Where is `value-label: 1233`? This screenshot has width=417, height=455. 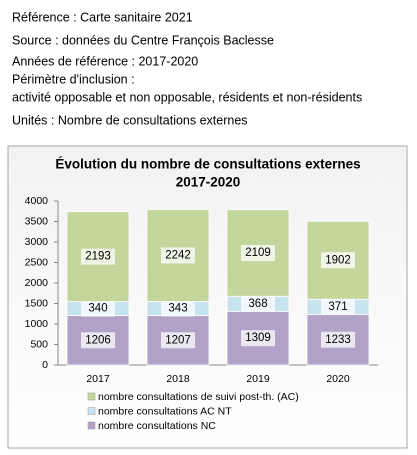 value-label: 1233 is located at coordinates (338, 340).